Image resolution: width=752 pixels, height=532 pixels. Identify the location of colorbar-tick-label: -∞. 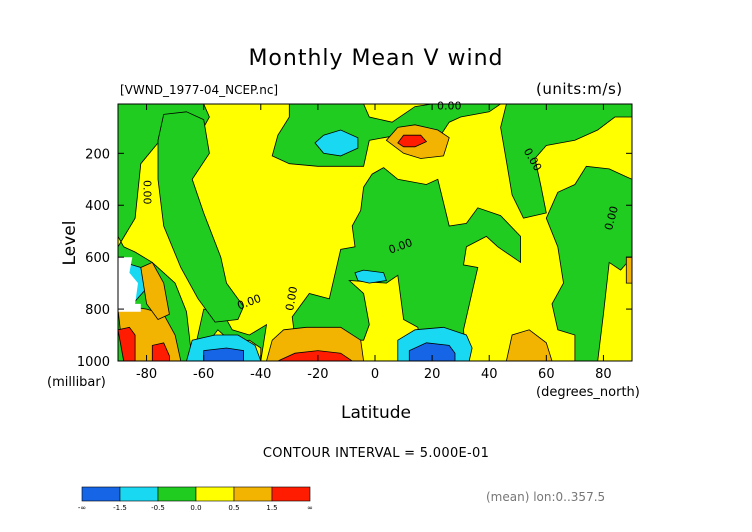
(82, 508).